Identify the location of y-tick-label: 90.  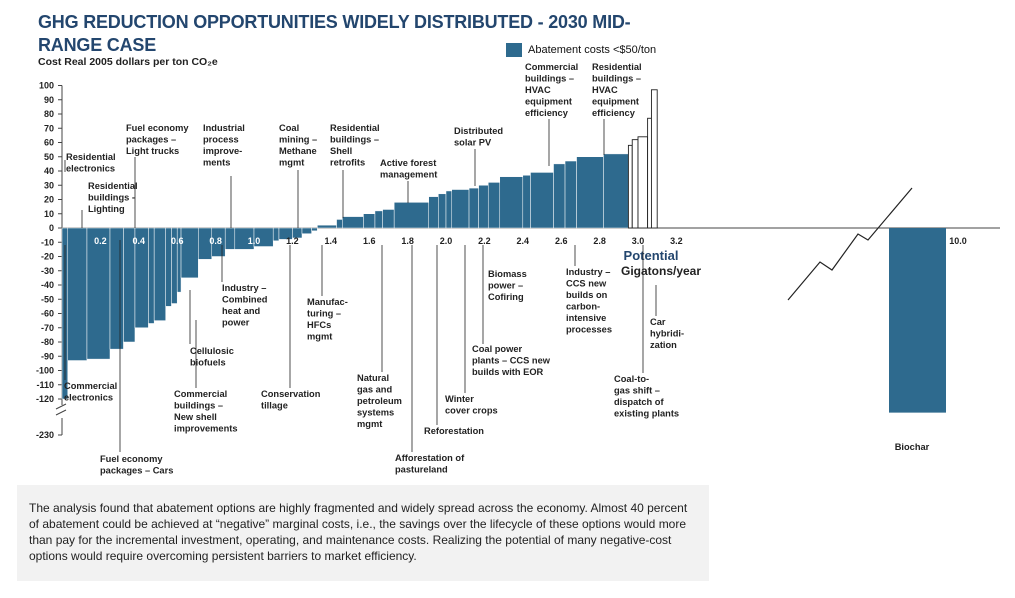
(49, 100).